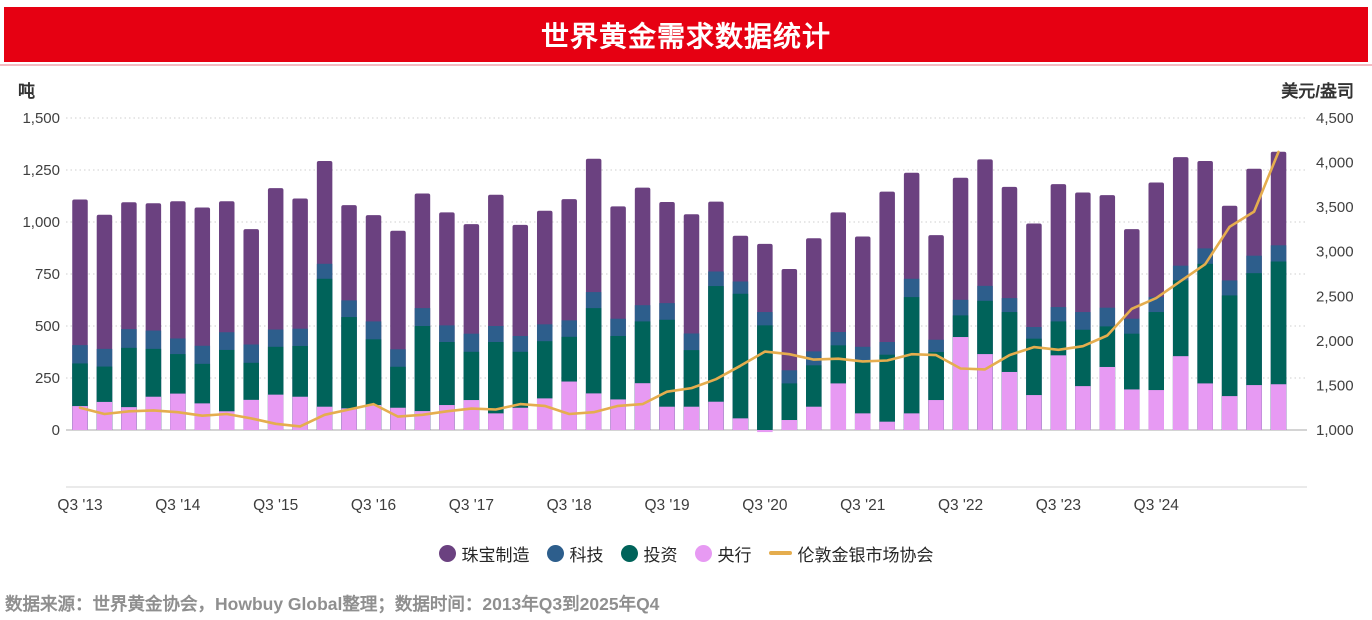 This screenshot has width=1372, height=620. I want to click on legend-item-科技: 科技, so click(575, 553).